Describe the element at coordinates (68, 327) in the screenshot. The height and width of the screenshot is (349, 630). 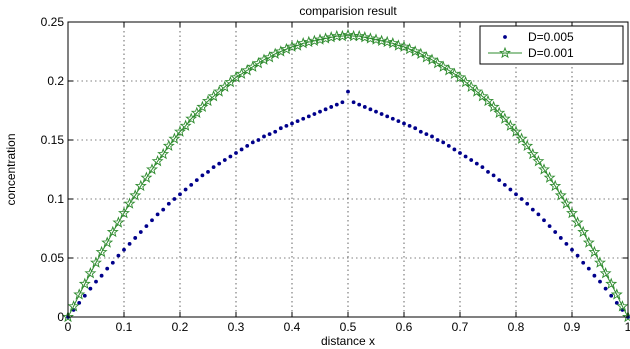
I see `x-tick-label: 0` at that location.